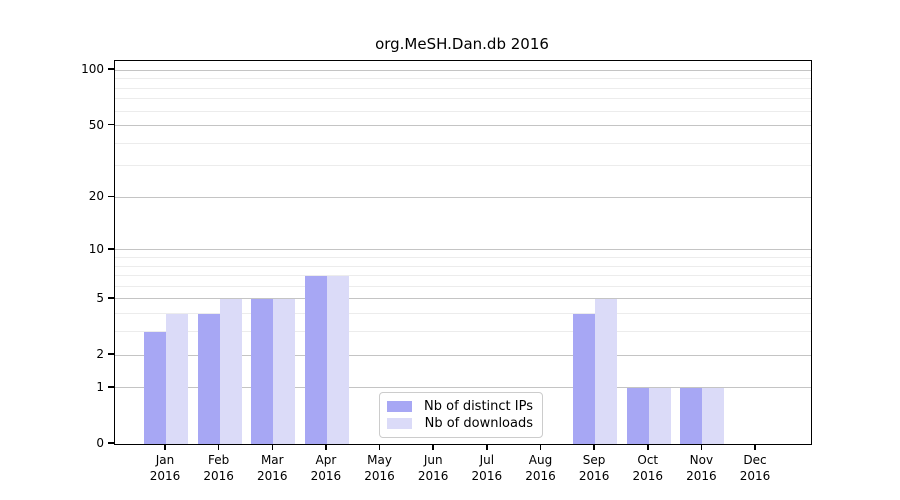 Image resolution: width=900 pixels, height=500 pixels. Describe the element at coordinates (165, 460) in the screenshot. I see `x-tick-month: Jan` at that location.